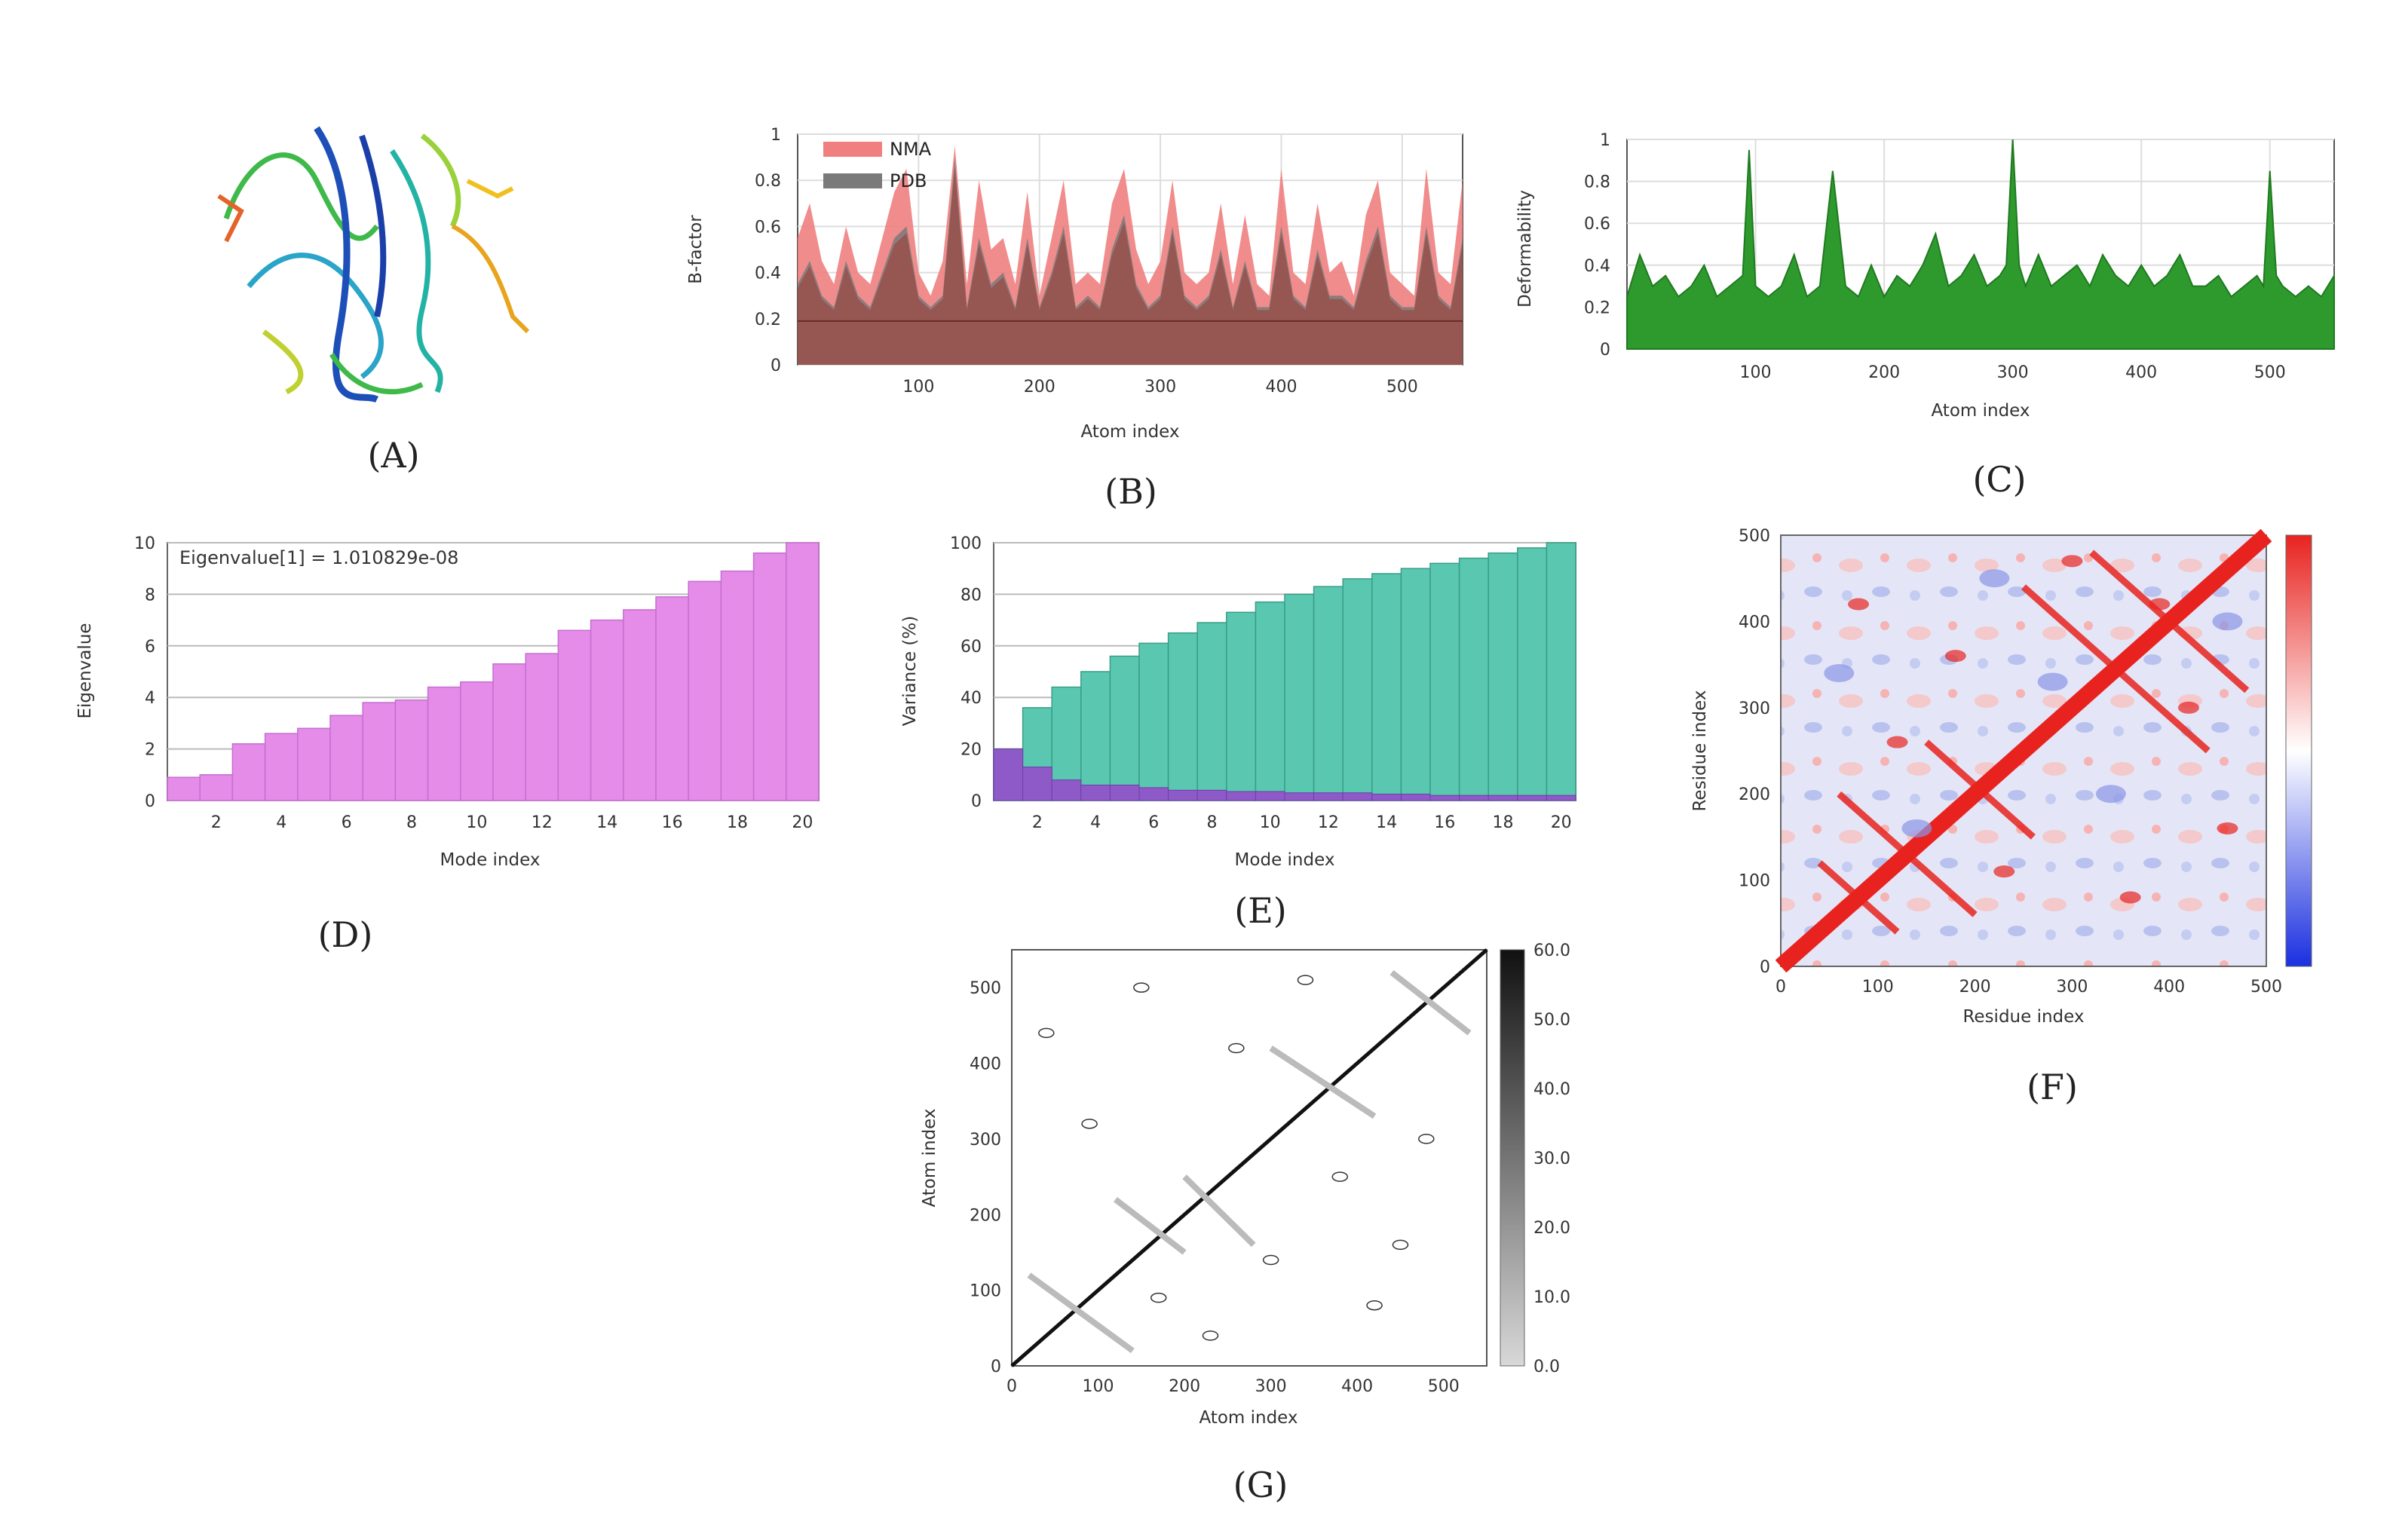 The width and height of the screenshot is (2399, 1540). What do you see at coordinates (1597, 245) in the screenshot?
I see `panel-c-y-ticks: 0 0.2 0.4 0.6 0.8 1` at bounding box center [1597, 245].